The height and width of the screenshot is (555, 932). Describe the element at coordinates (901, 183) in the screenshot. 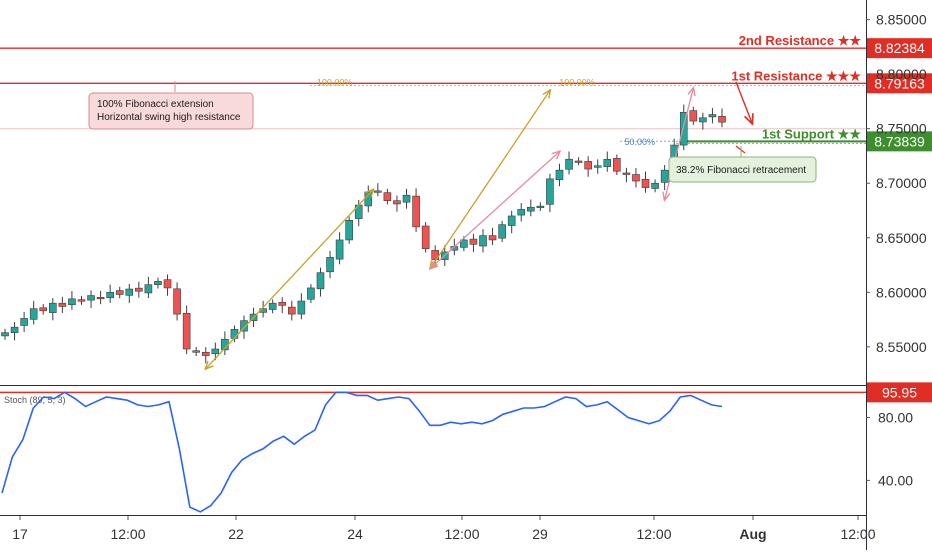

I see `price-tick-label: 8.70000` at that location.